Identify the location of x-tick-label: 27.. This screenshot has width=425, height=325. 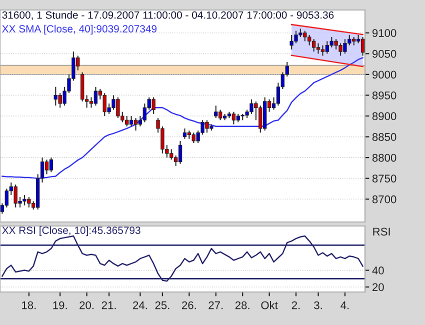
(215, 305).